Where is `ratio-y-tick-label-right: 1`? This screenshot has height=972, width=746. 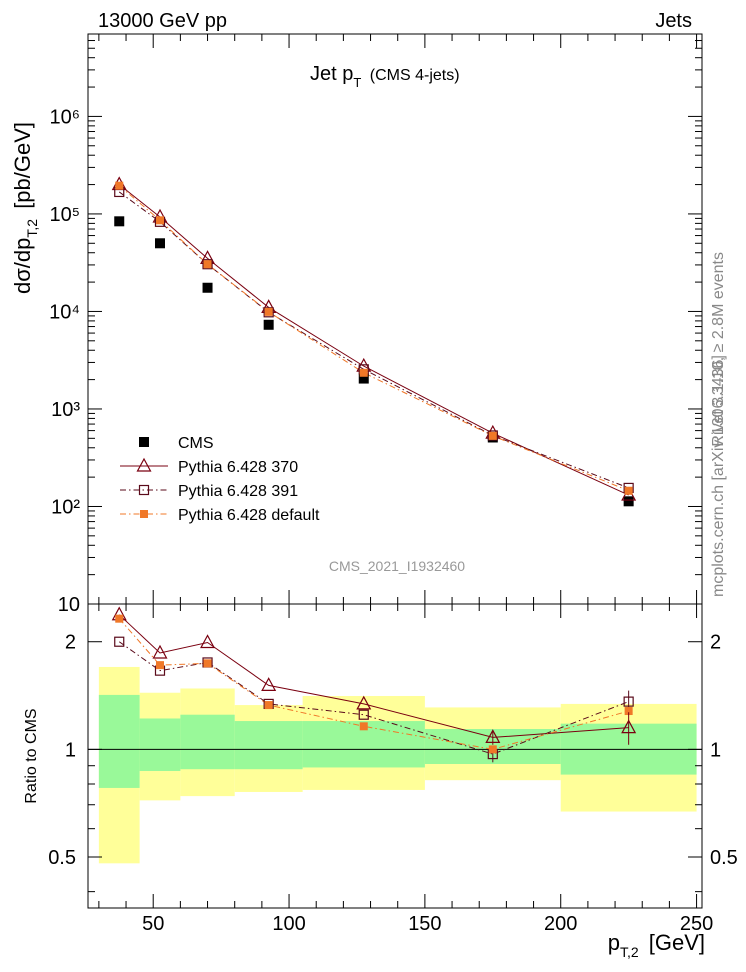
ratio-y-tick-label-right: 1 is located at coordinates (715, 750).